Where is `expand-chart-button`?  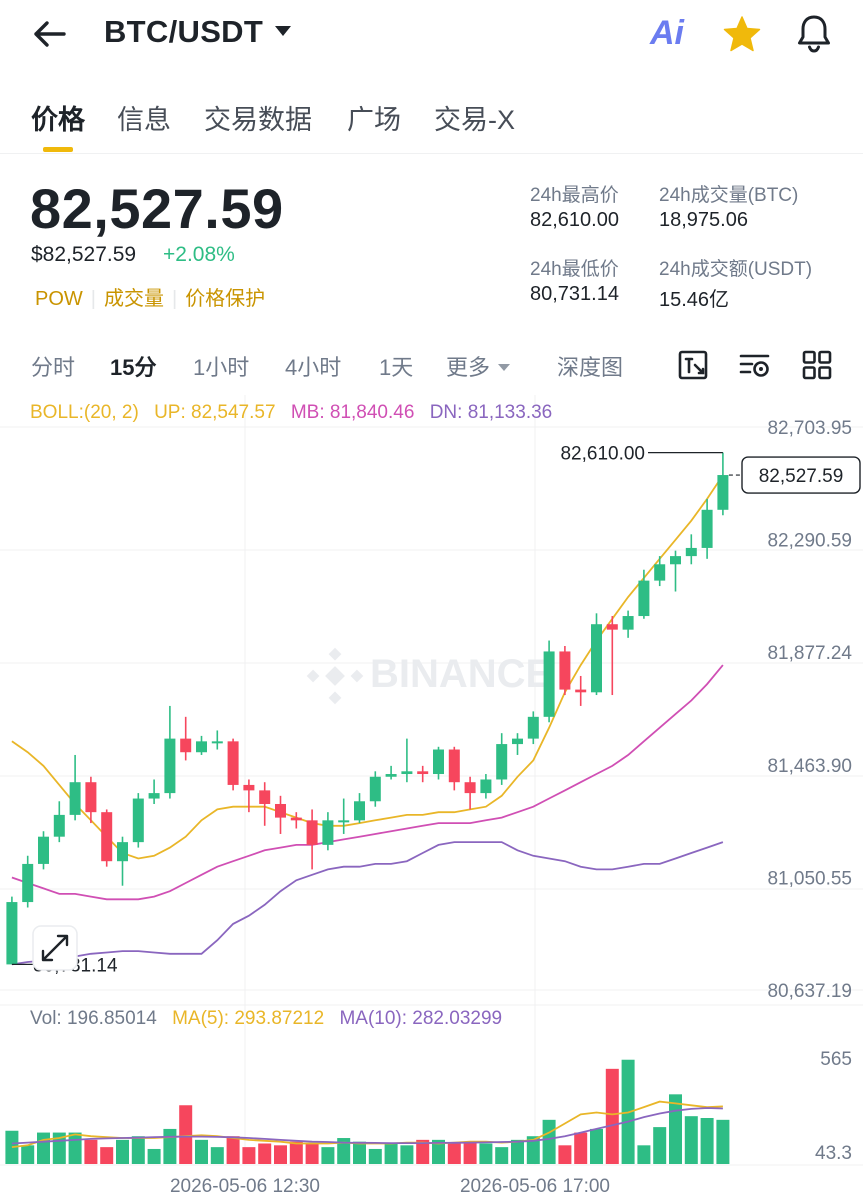
expand-chart-button is located at coordinates (55, 948).